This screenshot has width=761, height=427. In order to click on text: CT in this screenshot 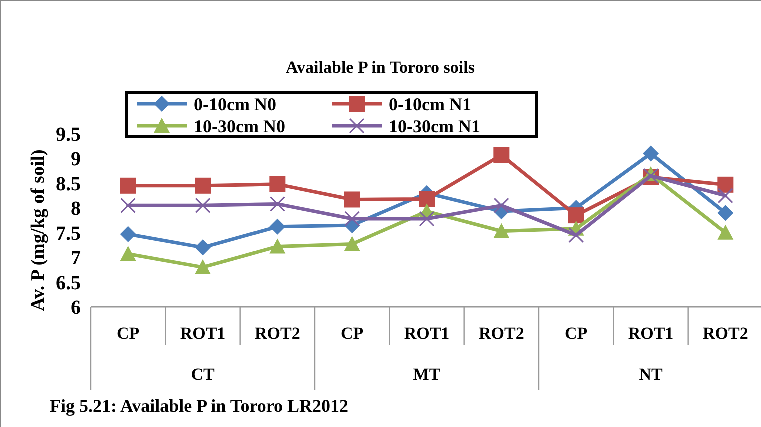, I will do `click(203, 374)`.